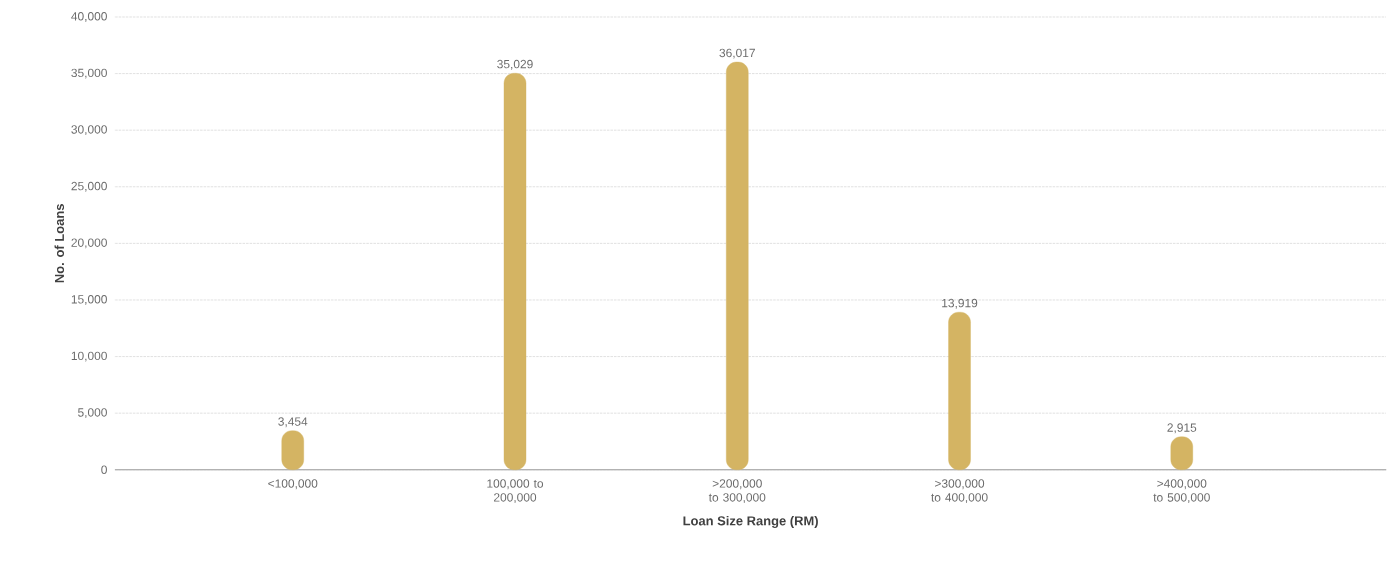 Image resolution: width=1387 pixels, height=572 pixels. Describe the element at coordinates (293, 422) in the screenshot. I see `data-label: 3,454` at that location.